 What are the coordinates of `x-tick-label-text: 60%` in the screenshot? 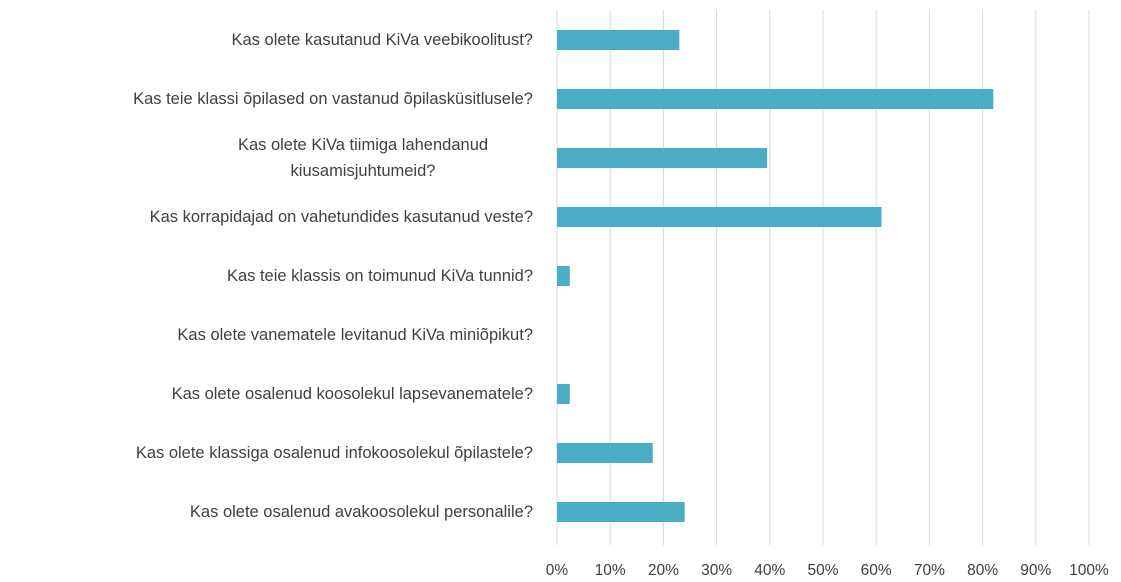 It's located at (876, 570).